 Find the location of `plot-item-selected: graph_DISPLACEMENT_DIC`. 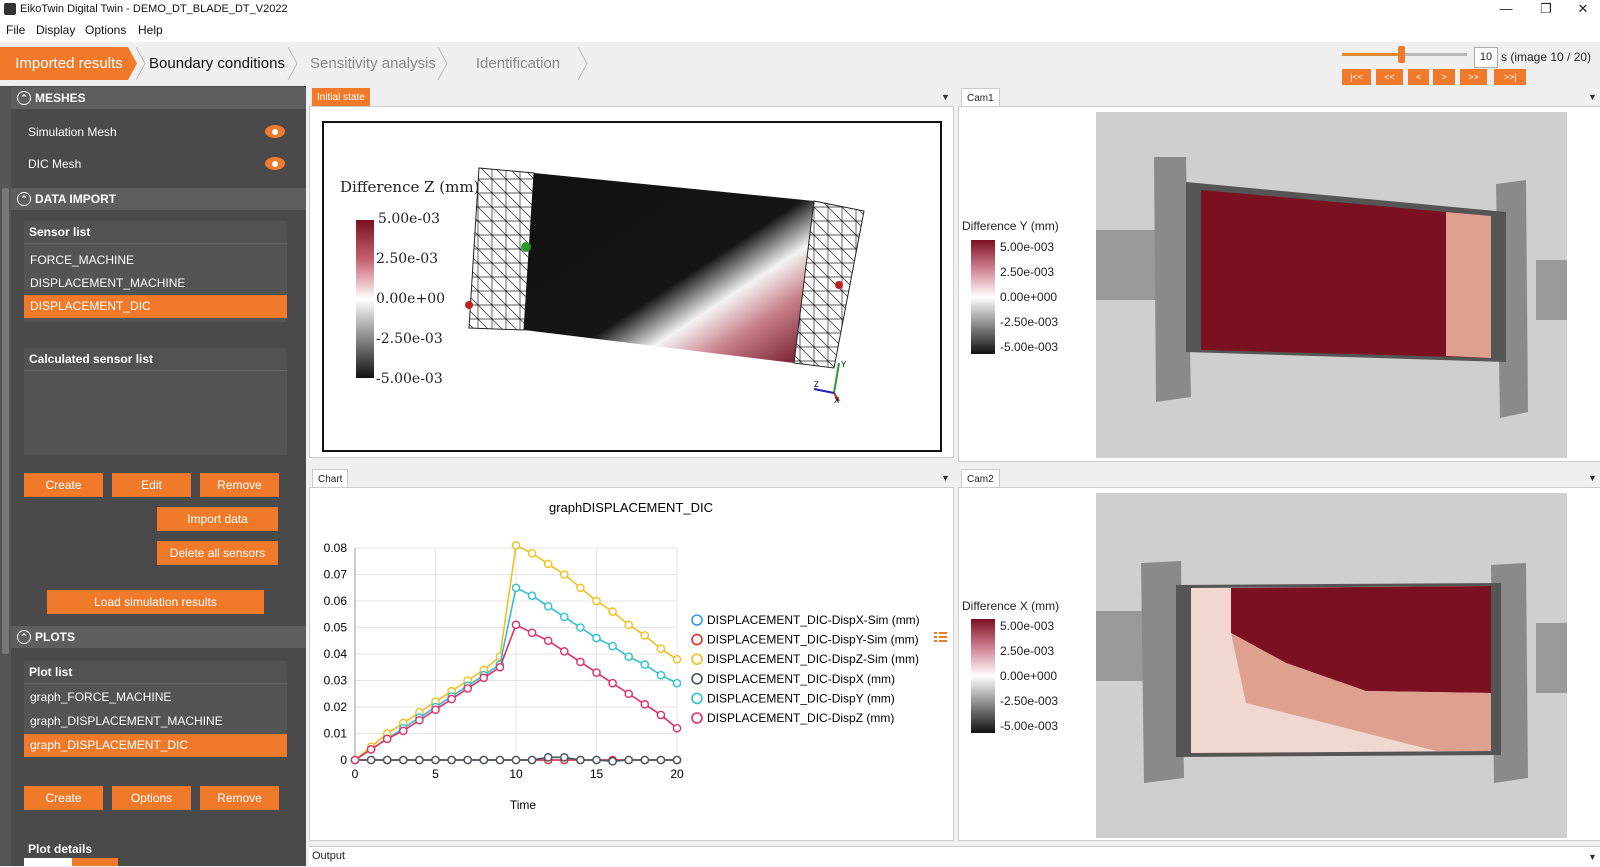

plot-item-selected: graph_DISPLACEMENT_DIC is located at coordinates (155, 745).